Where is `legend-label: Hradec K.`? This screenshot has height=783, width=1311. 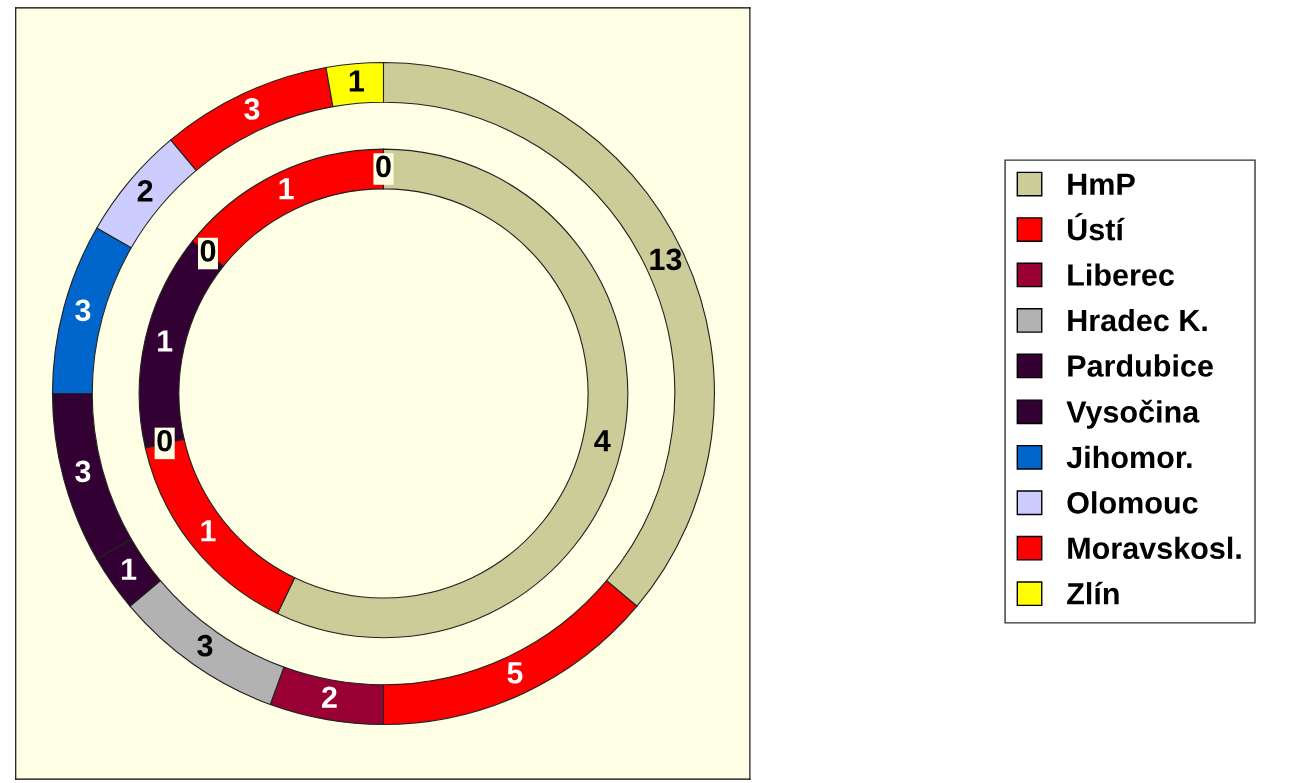 legend-label: Hradec K. is located at coordinates (1137, 320).